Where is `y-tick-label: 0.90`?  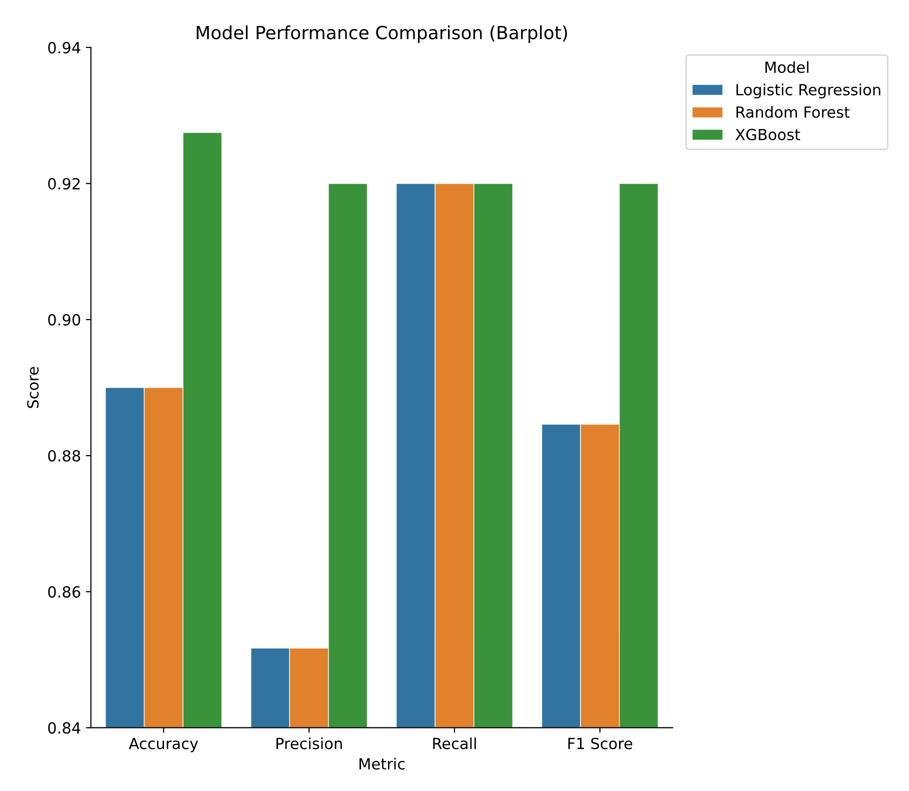 y-tick-label: 0.90 is located at coordinates (64, 320).